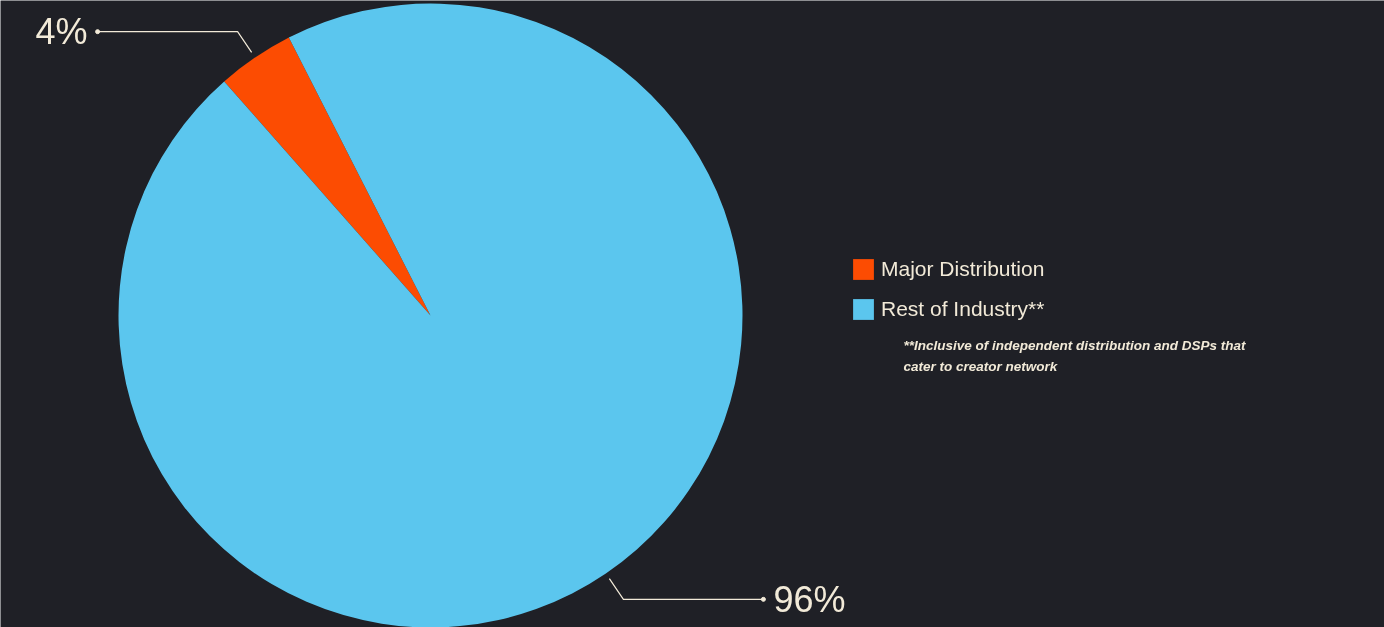  What do you see at coordinates (809, 599) in the screenshot?
I see `data-label: 96%` at bounding box center [809, 599].